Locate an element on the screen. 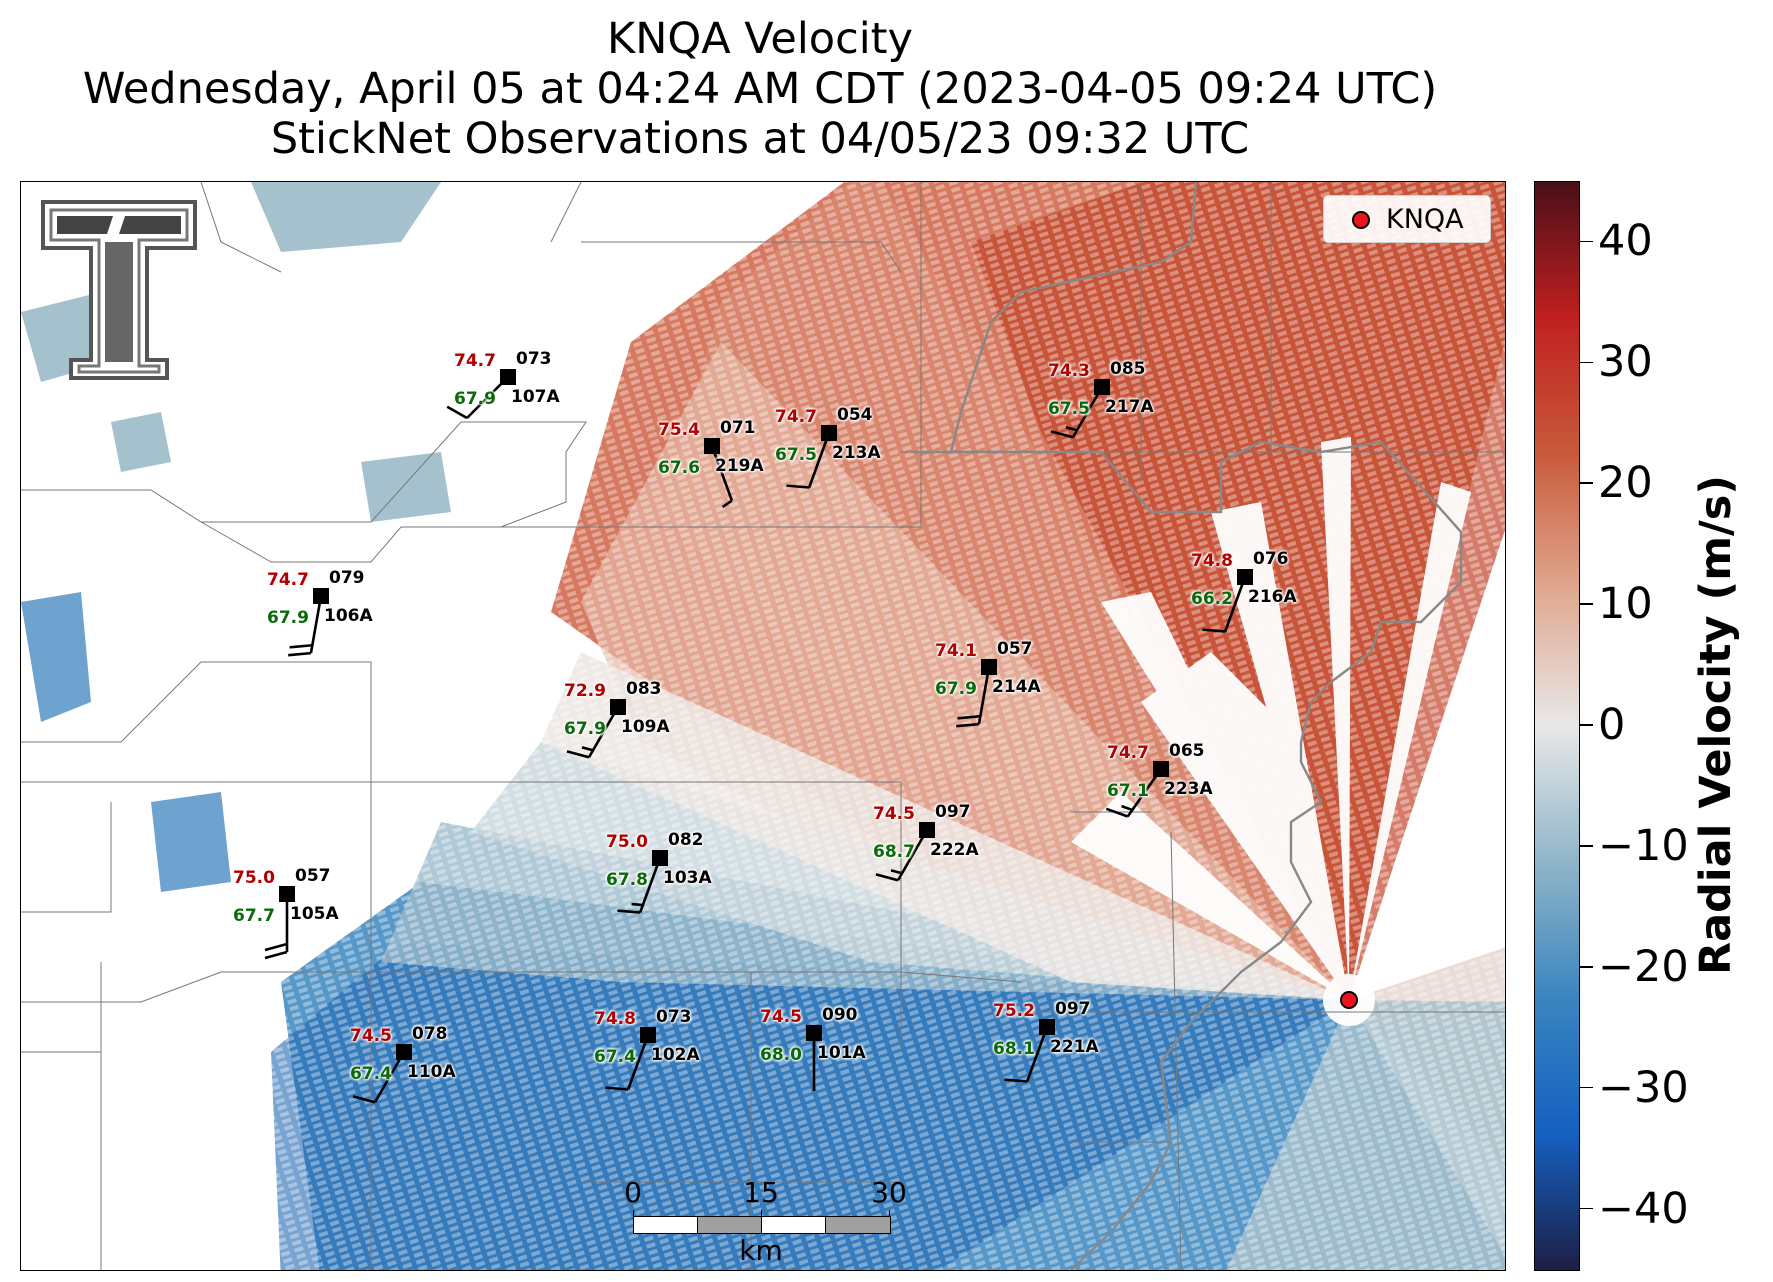  station-110A is located at coordinates (382, 1074).